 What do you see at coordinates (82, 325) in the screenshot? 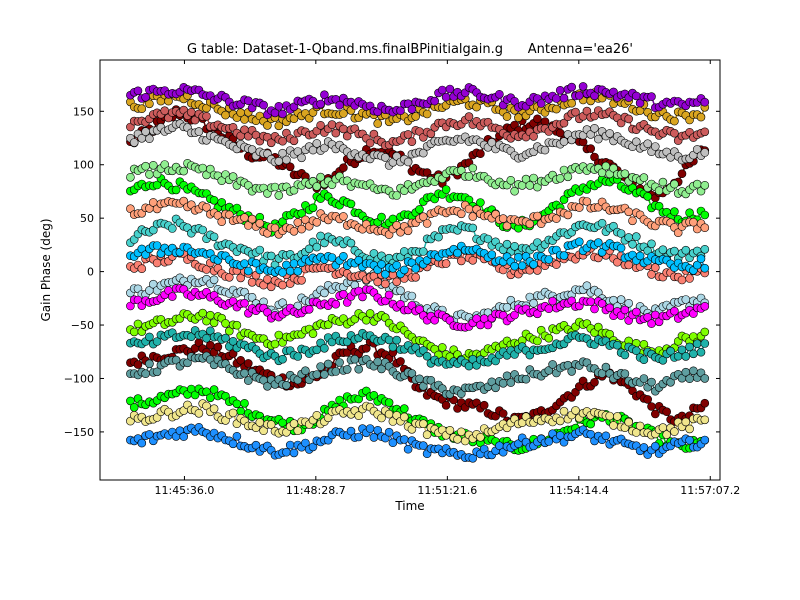
I see `y-tick-label: −50` at bounding box center [82, 325].